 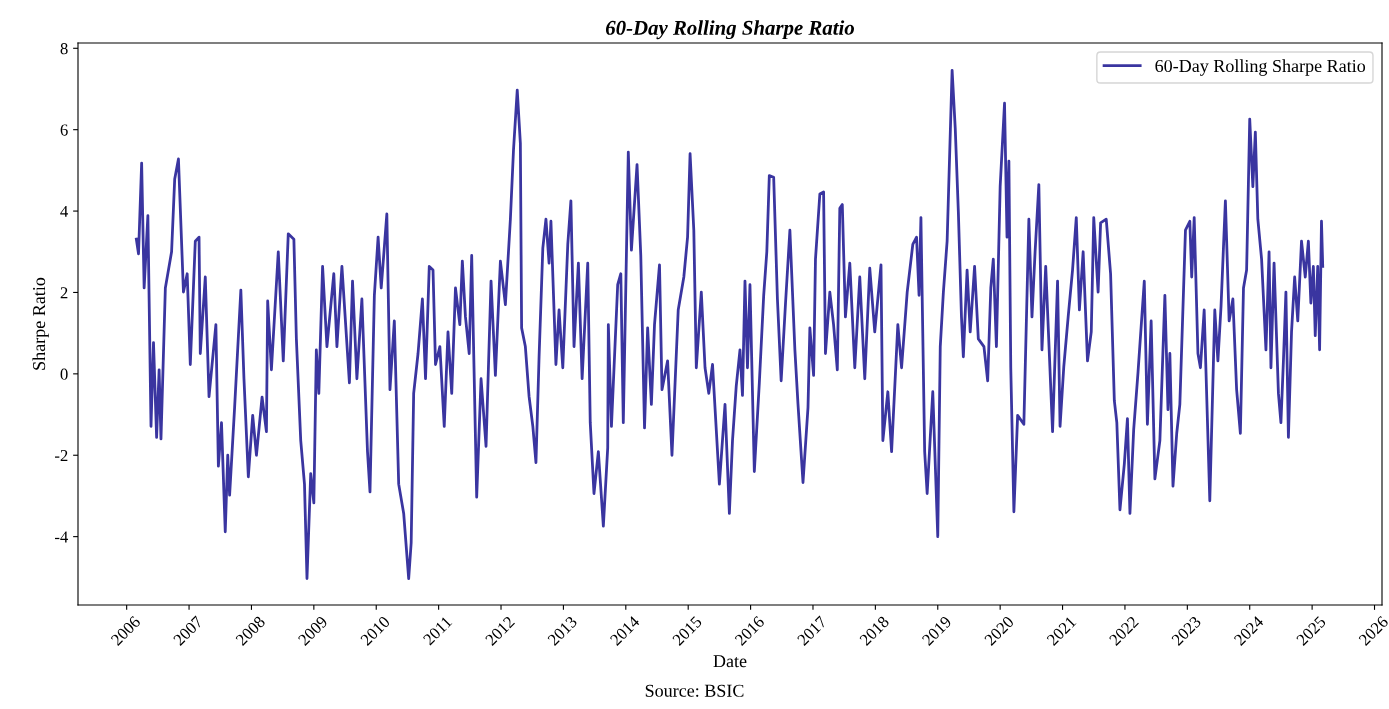 What do you see at coordinates (1260, 67) in the screenshot?
I see `legend-label: 60-Day Rolling Sharpe Ratio` at bounding box center [1260, 67].